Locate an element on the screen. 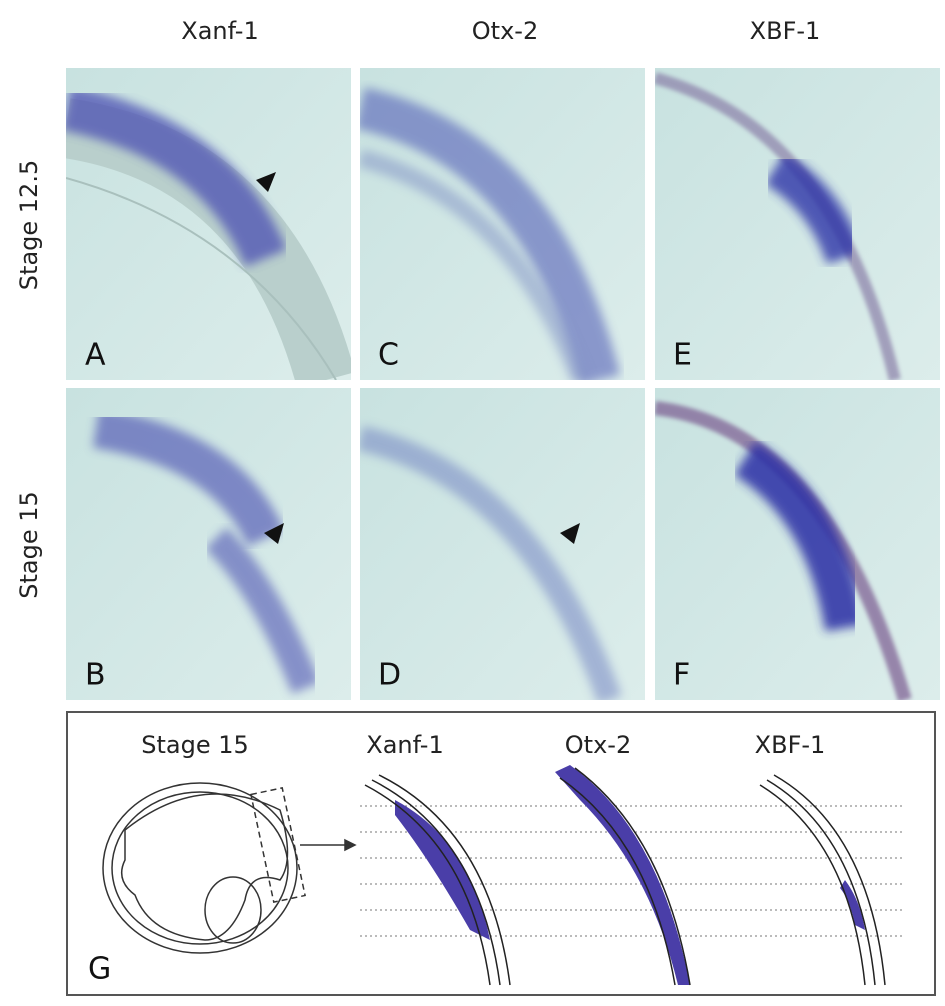 This screenshot has height=1006, width=945. row-label: Stage 12.5 is located at coordinates (29, 225).